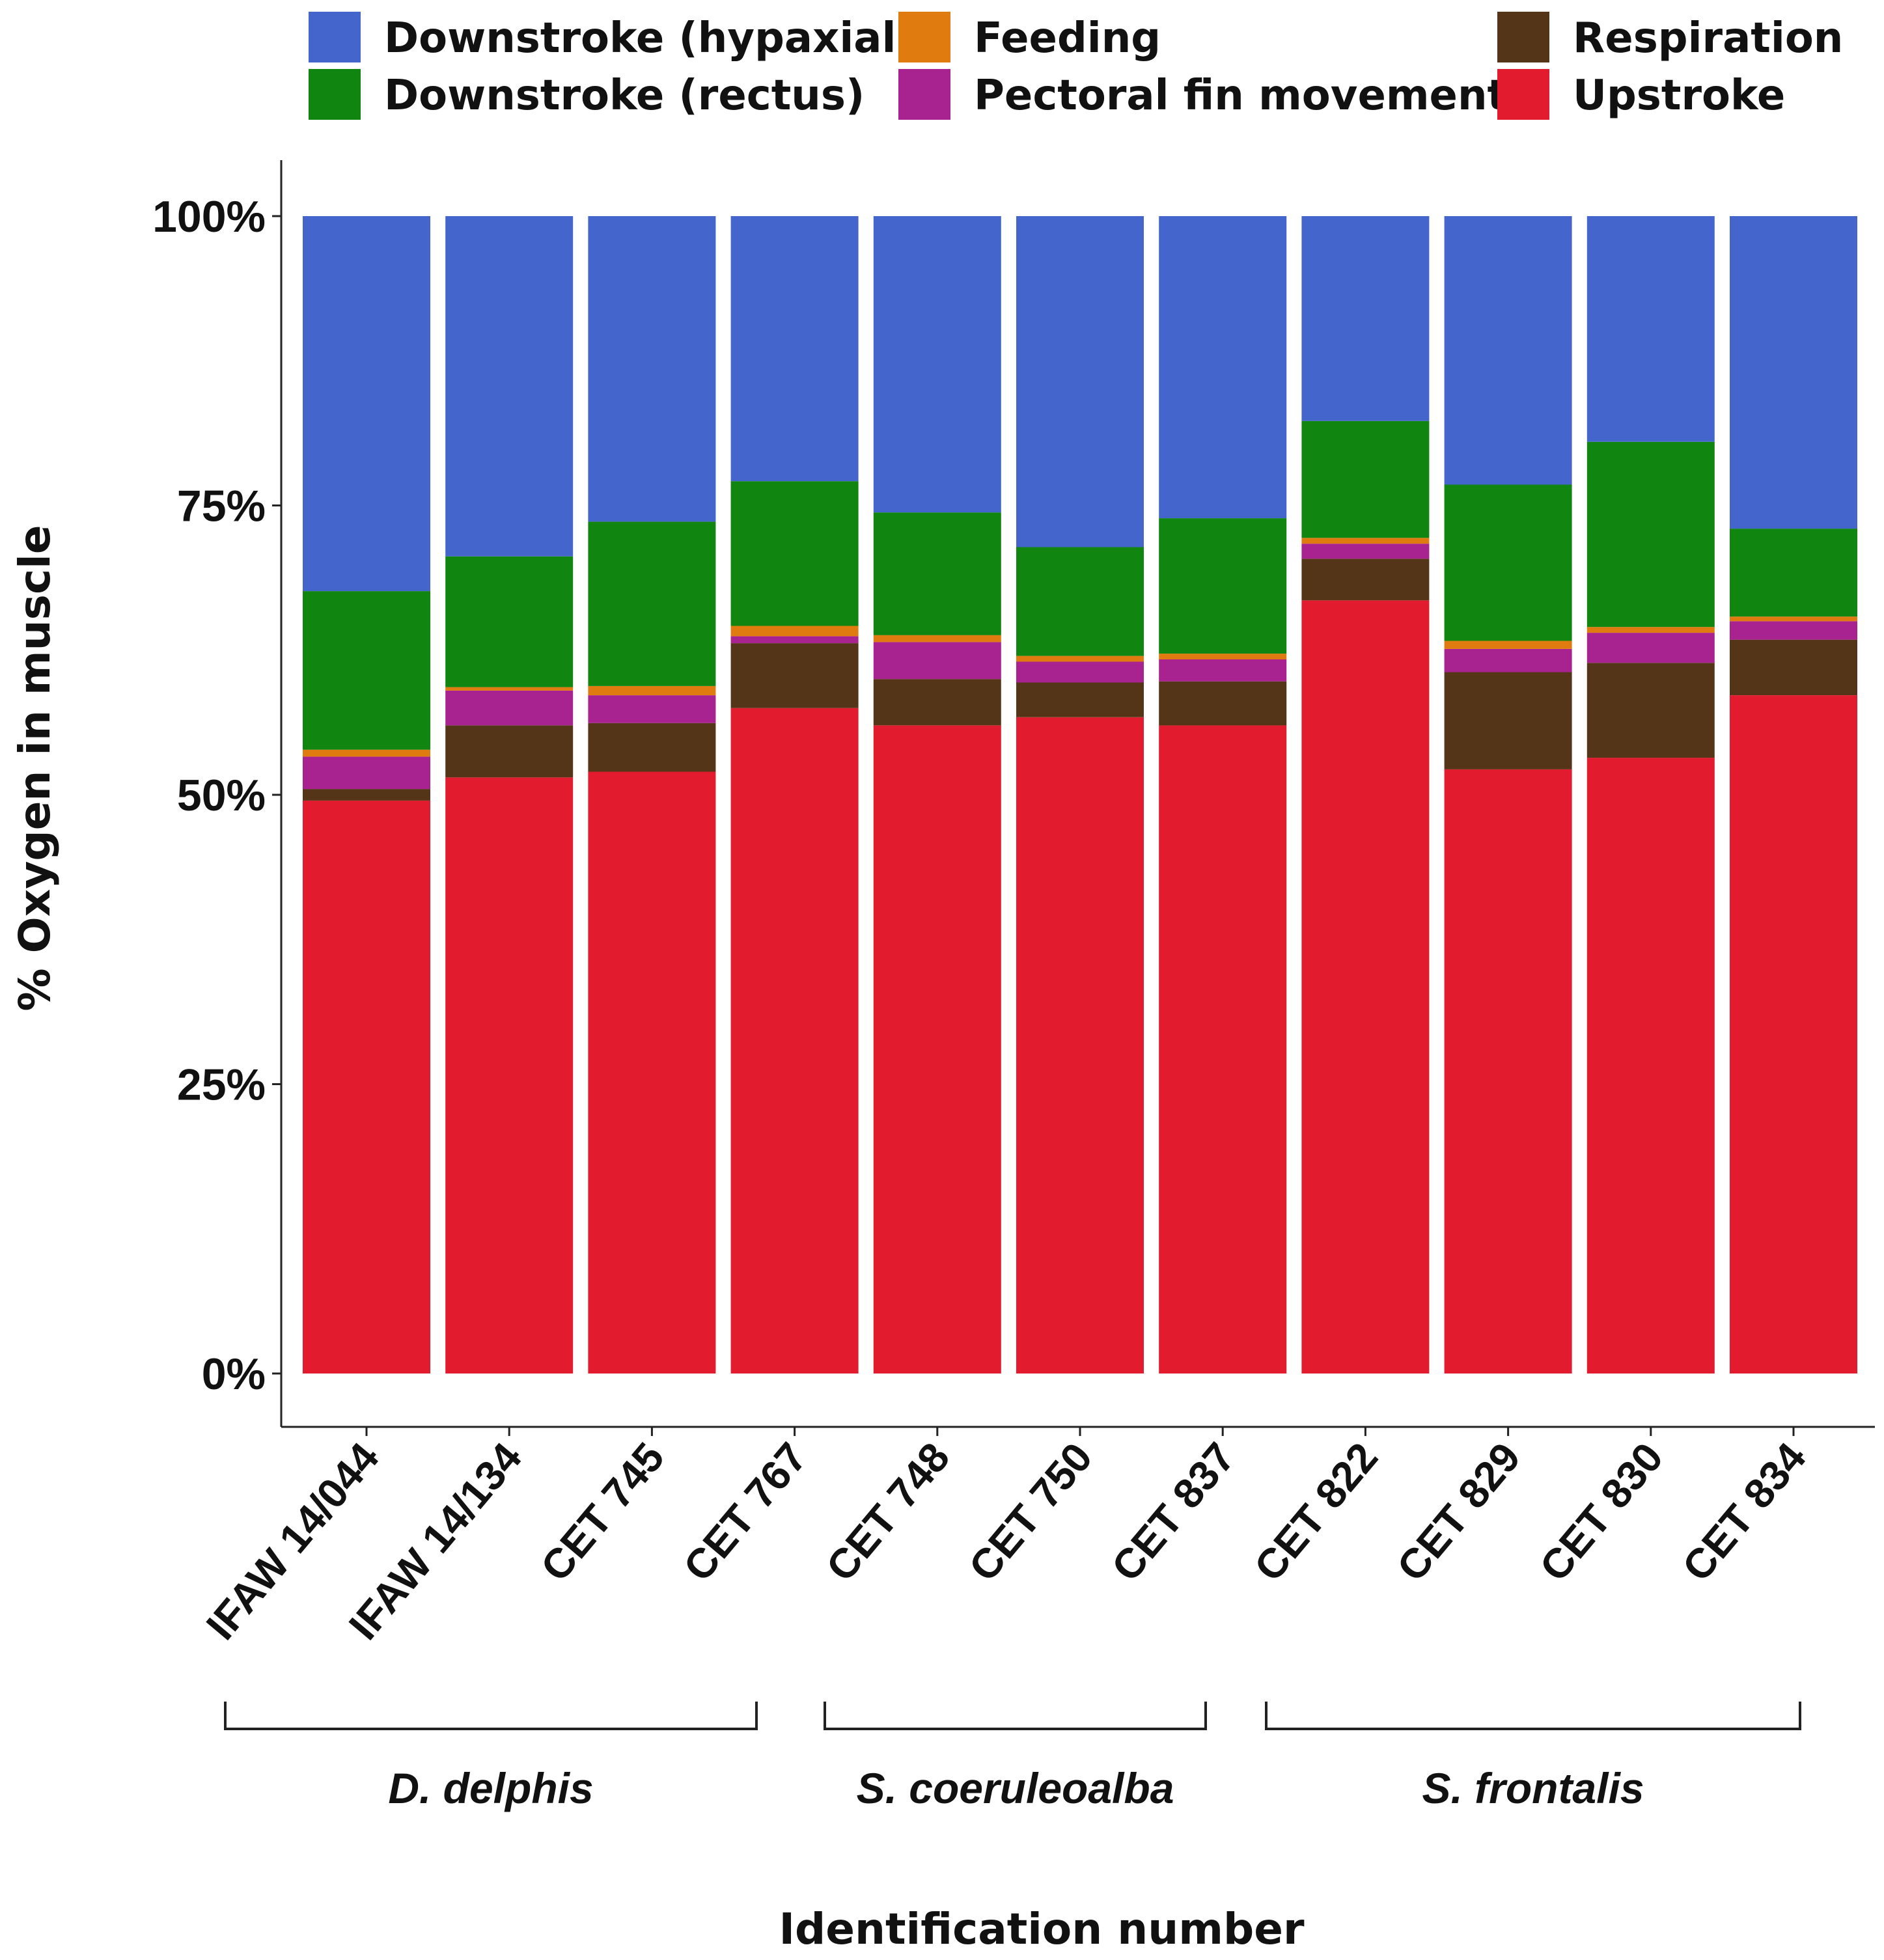 This screenshot has height=1960, width=1884. What do you see at coordinates (1365, 318) in the screenshot?
I see `bar-segment-cet-822-downstroke-hypaxial` at bounding box center [1365, 318].